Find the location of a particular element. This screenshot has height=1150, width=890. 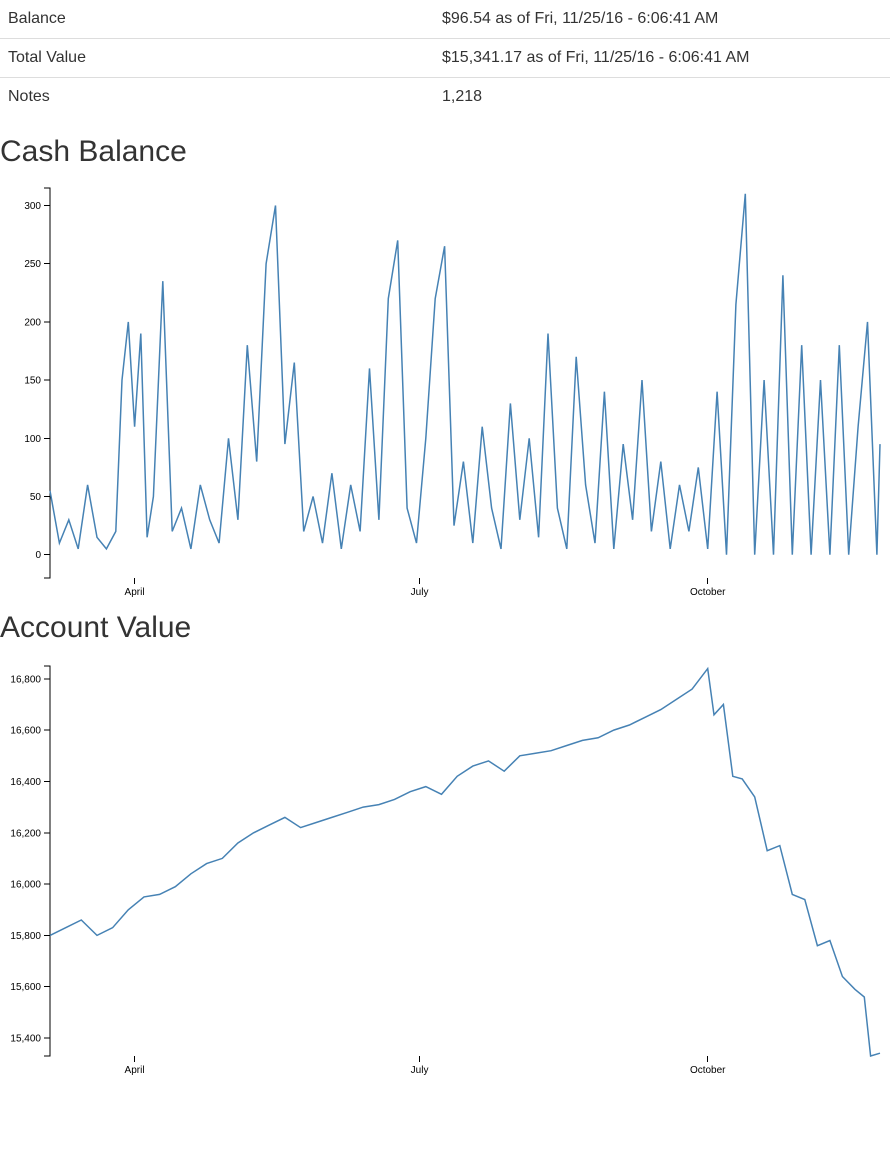

balance-value: $96.54 as of Fri, 11/25/16 - 6:06:41 AM is located at coordinates (580, 18).